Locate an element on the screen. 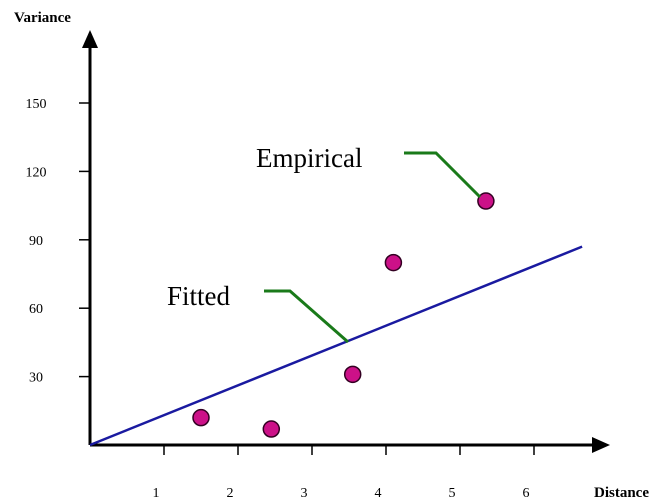 This screenshot has height=503, width=667. x-axis-title: Distance is located at coordinates (621, 493).